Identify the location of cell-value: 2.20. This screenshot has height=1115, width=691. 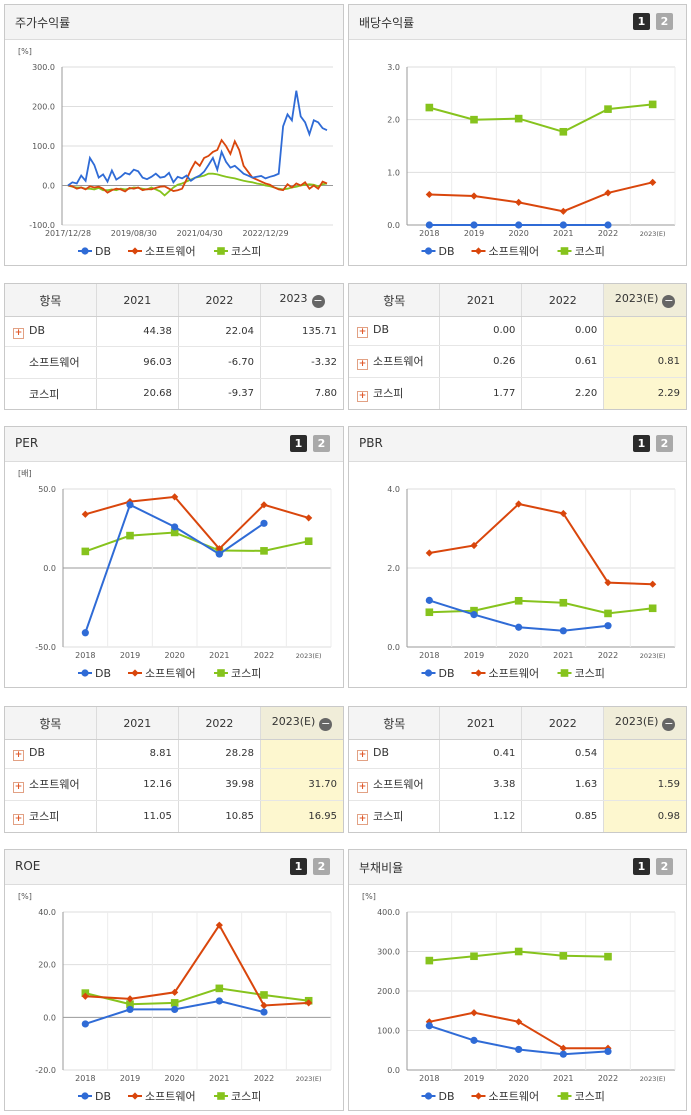
(563, 393).